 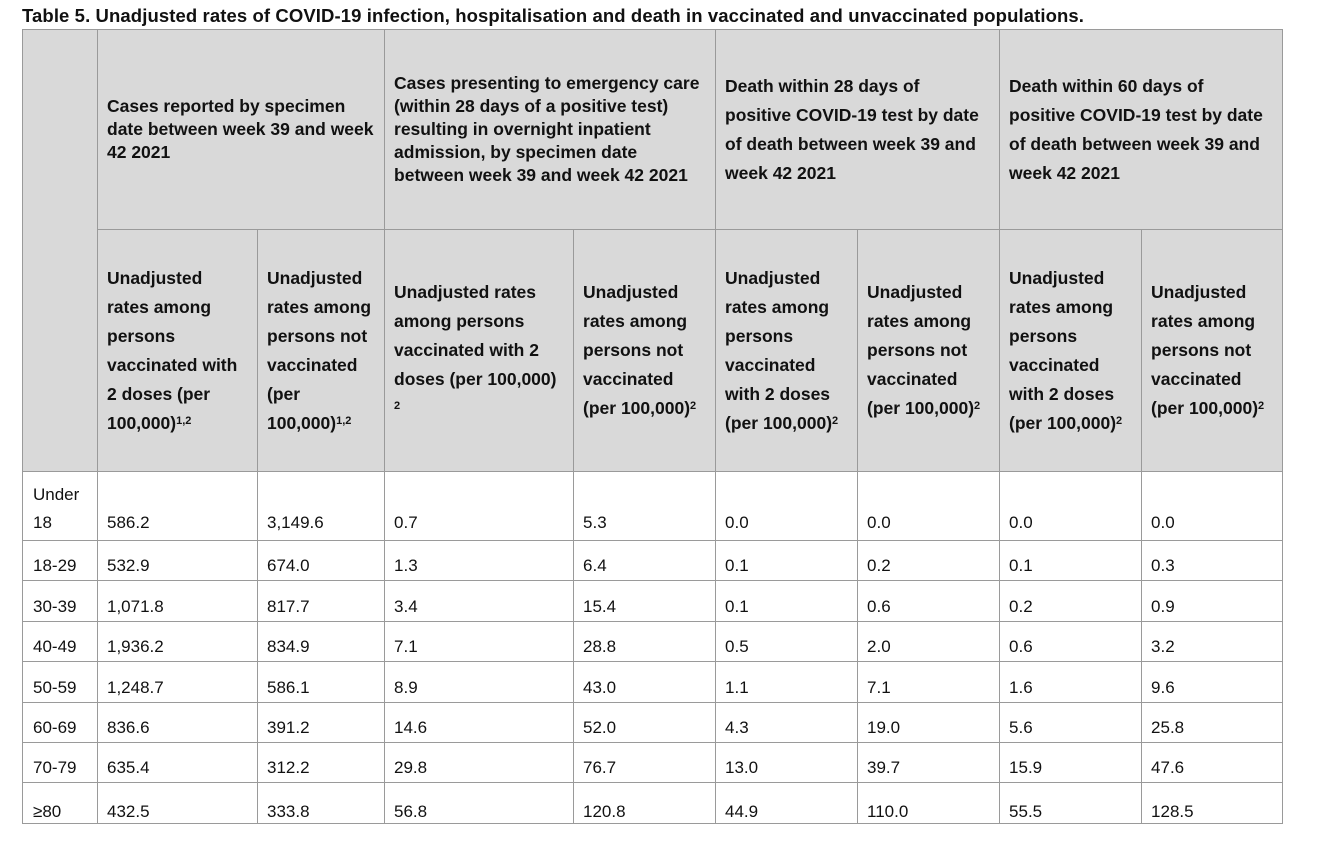 What do you see at coordinates (787, 762) in the screenshot?
I see `rate-cell: 13.0` at bounding box center [787, 762].